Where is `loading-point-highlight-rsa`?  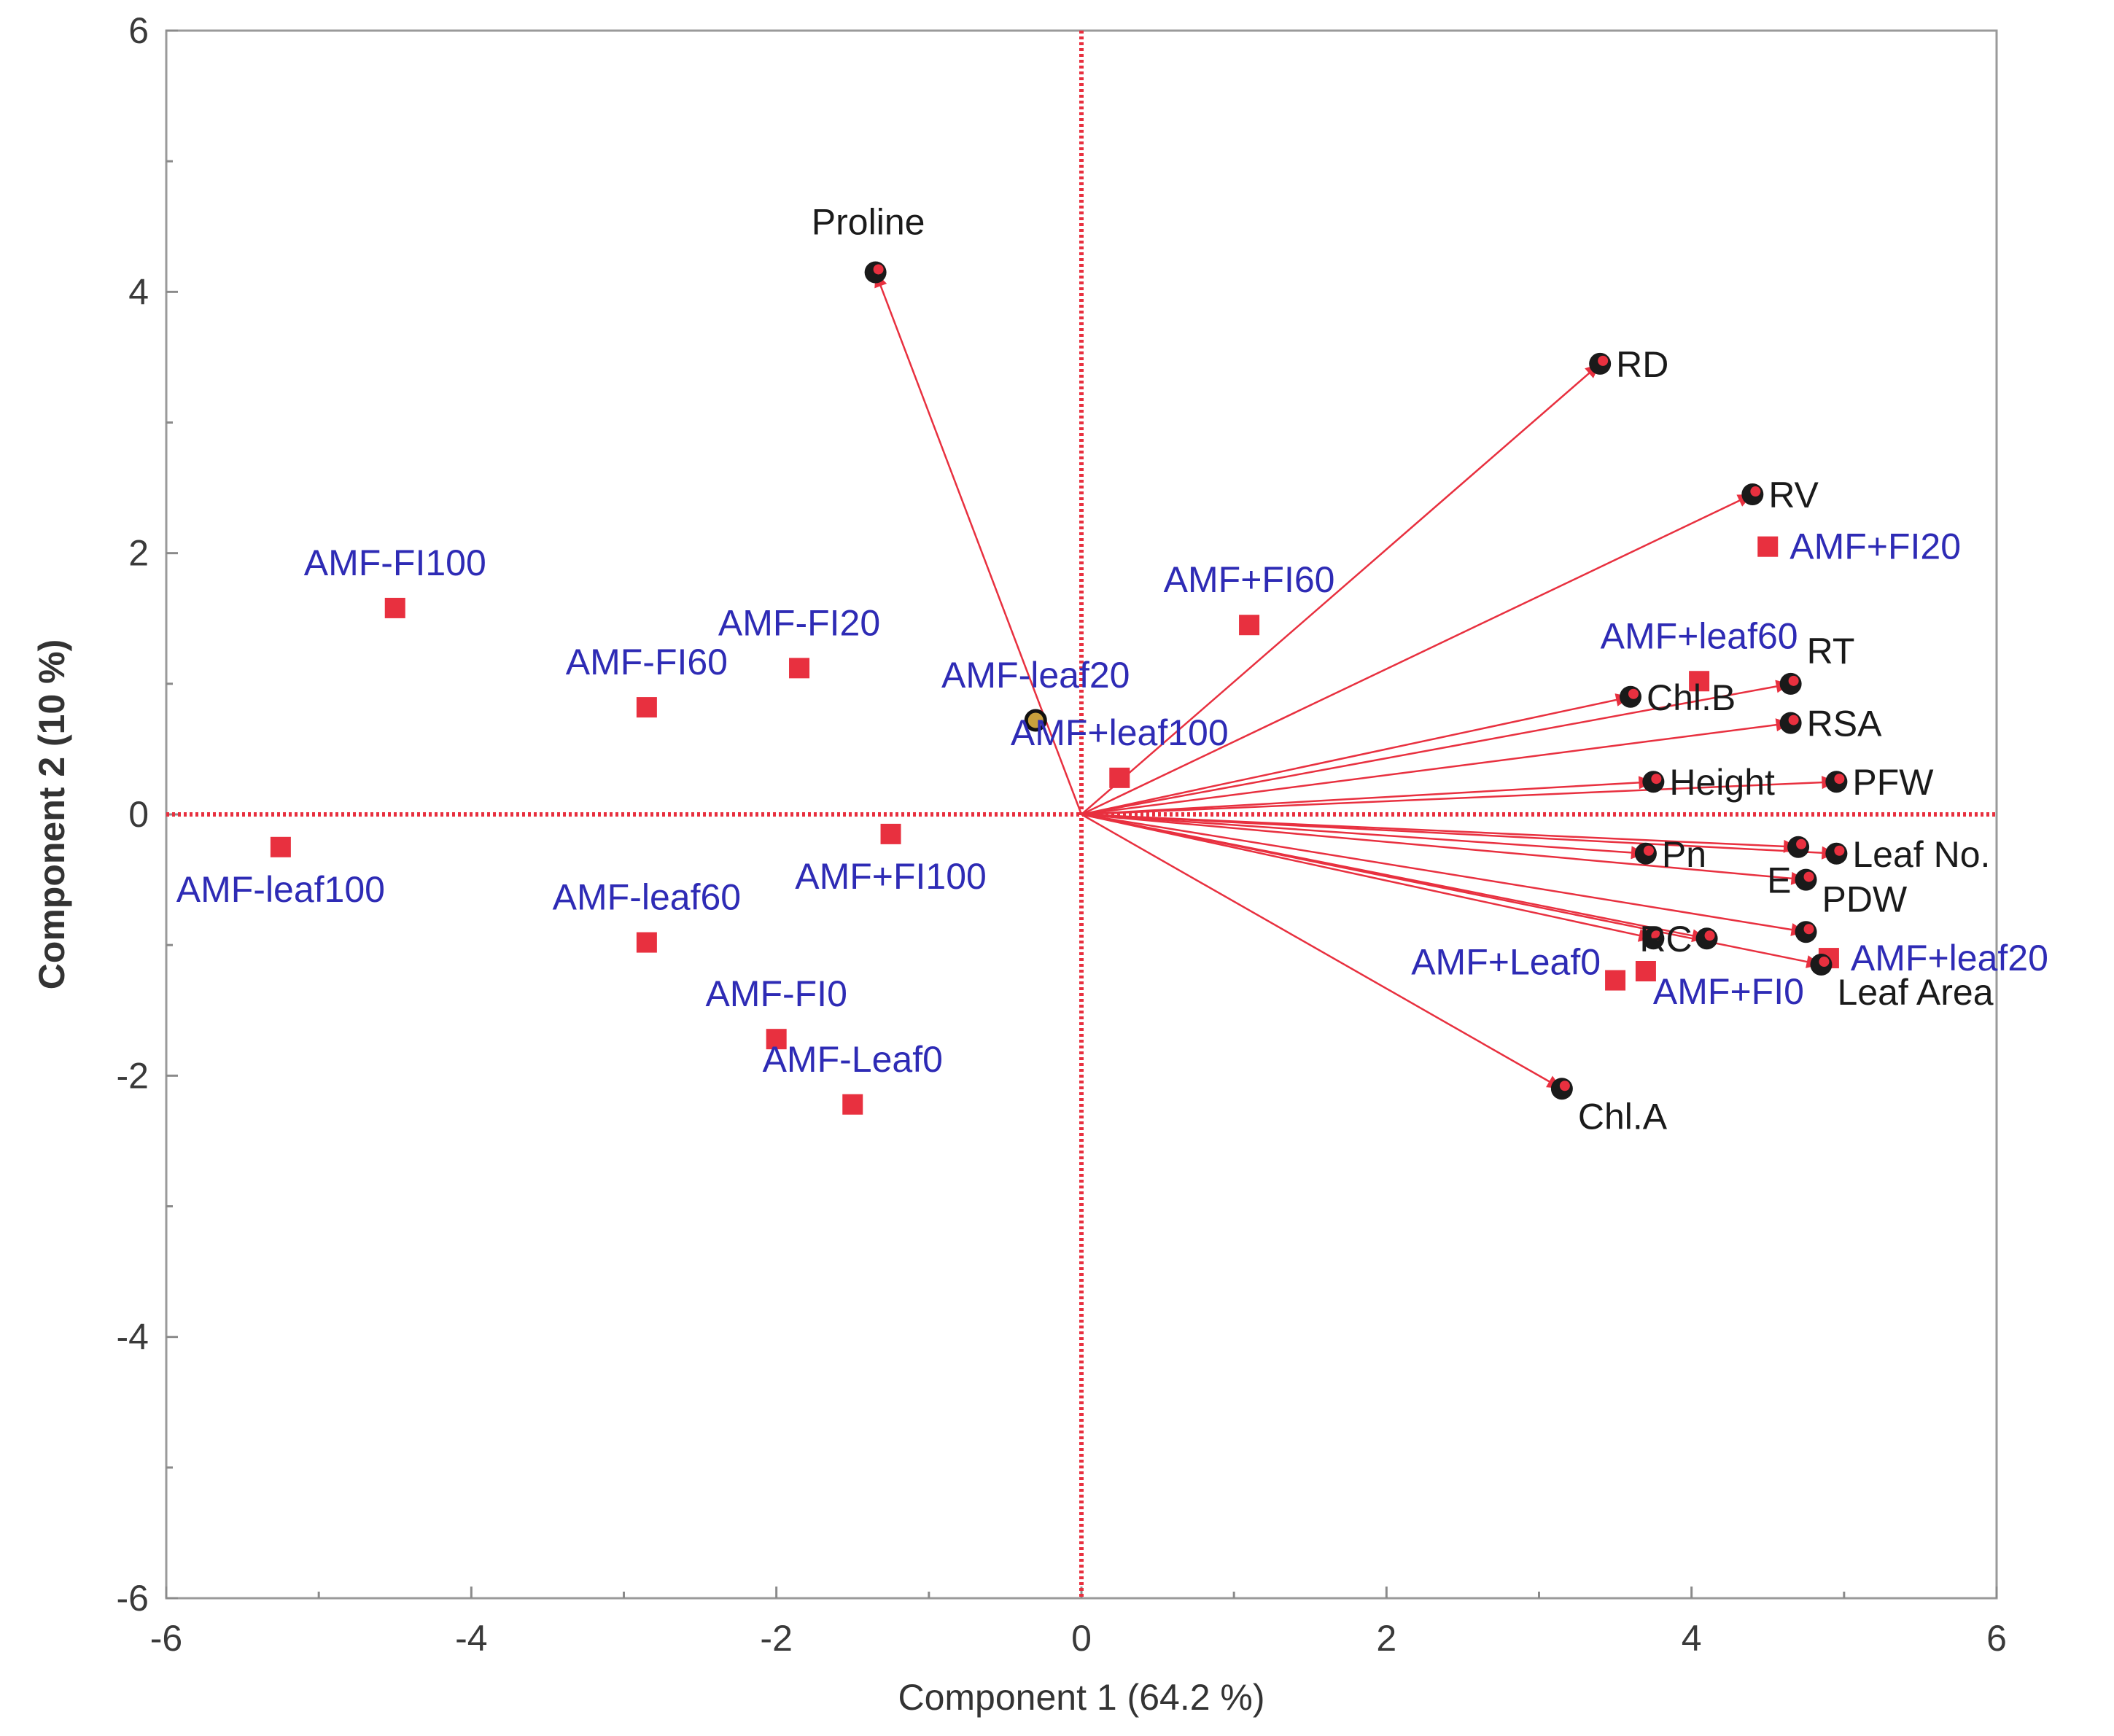
loading-point-highlight-rsa is located at coordinates (1794, 720).